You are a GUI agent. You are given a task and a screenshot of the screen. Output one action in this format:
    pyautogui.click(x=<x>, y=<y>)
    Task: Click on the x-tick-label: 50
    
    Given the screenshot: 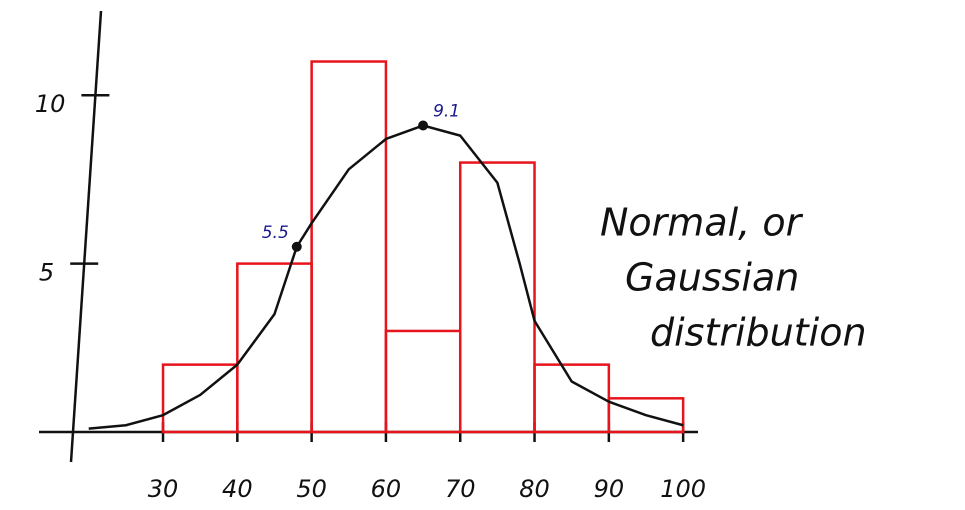 What is the action you would take?
    pyautogui.click(x=311, y=489)
    